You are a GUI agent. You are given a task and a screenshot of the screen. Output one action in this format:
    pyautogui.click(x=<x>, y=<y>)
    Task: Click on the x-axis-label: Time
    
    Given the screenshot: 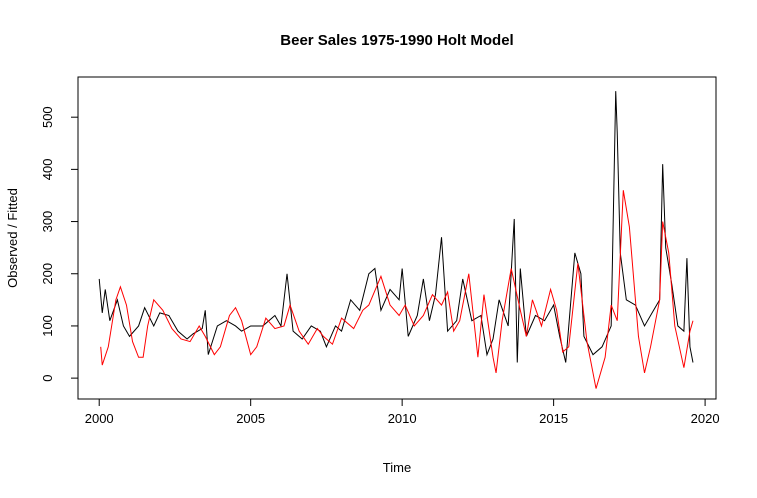 What is the action you would take?
    pyautogui.click(x=397, y=467)
    